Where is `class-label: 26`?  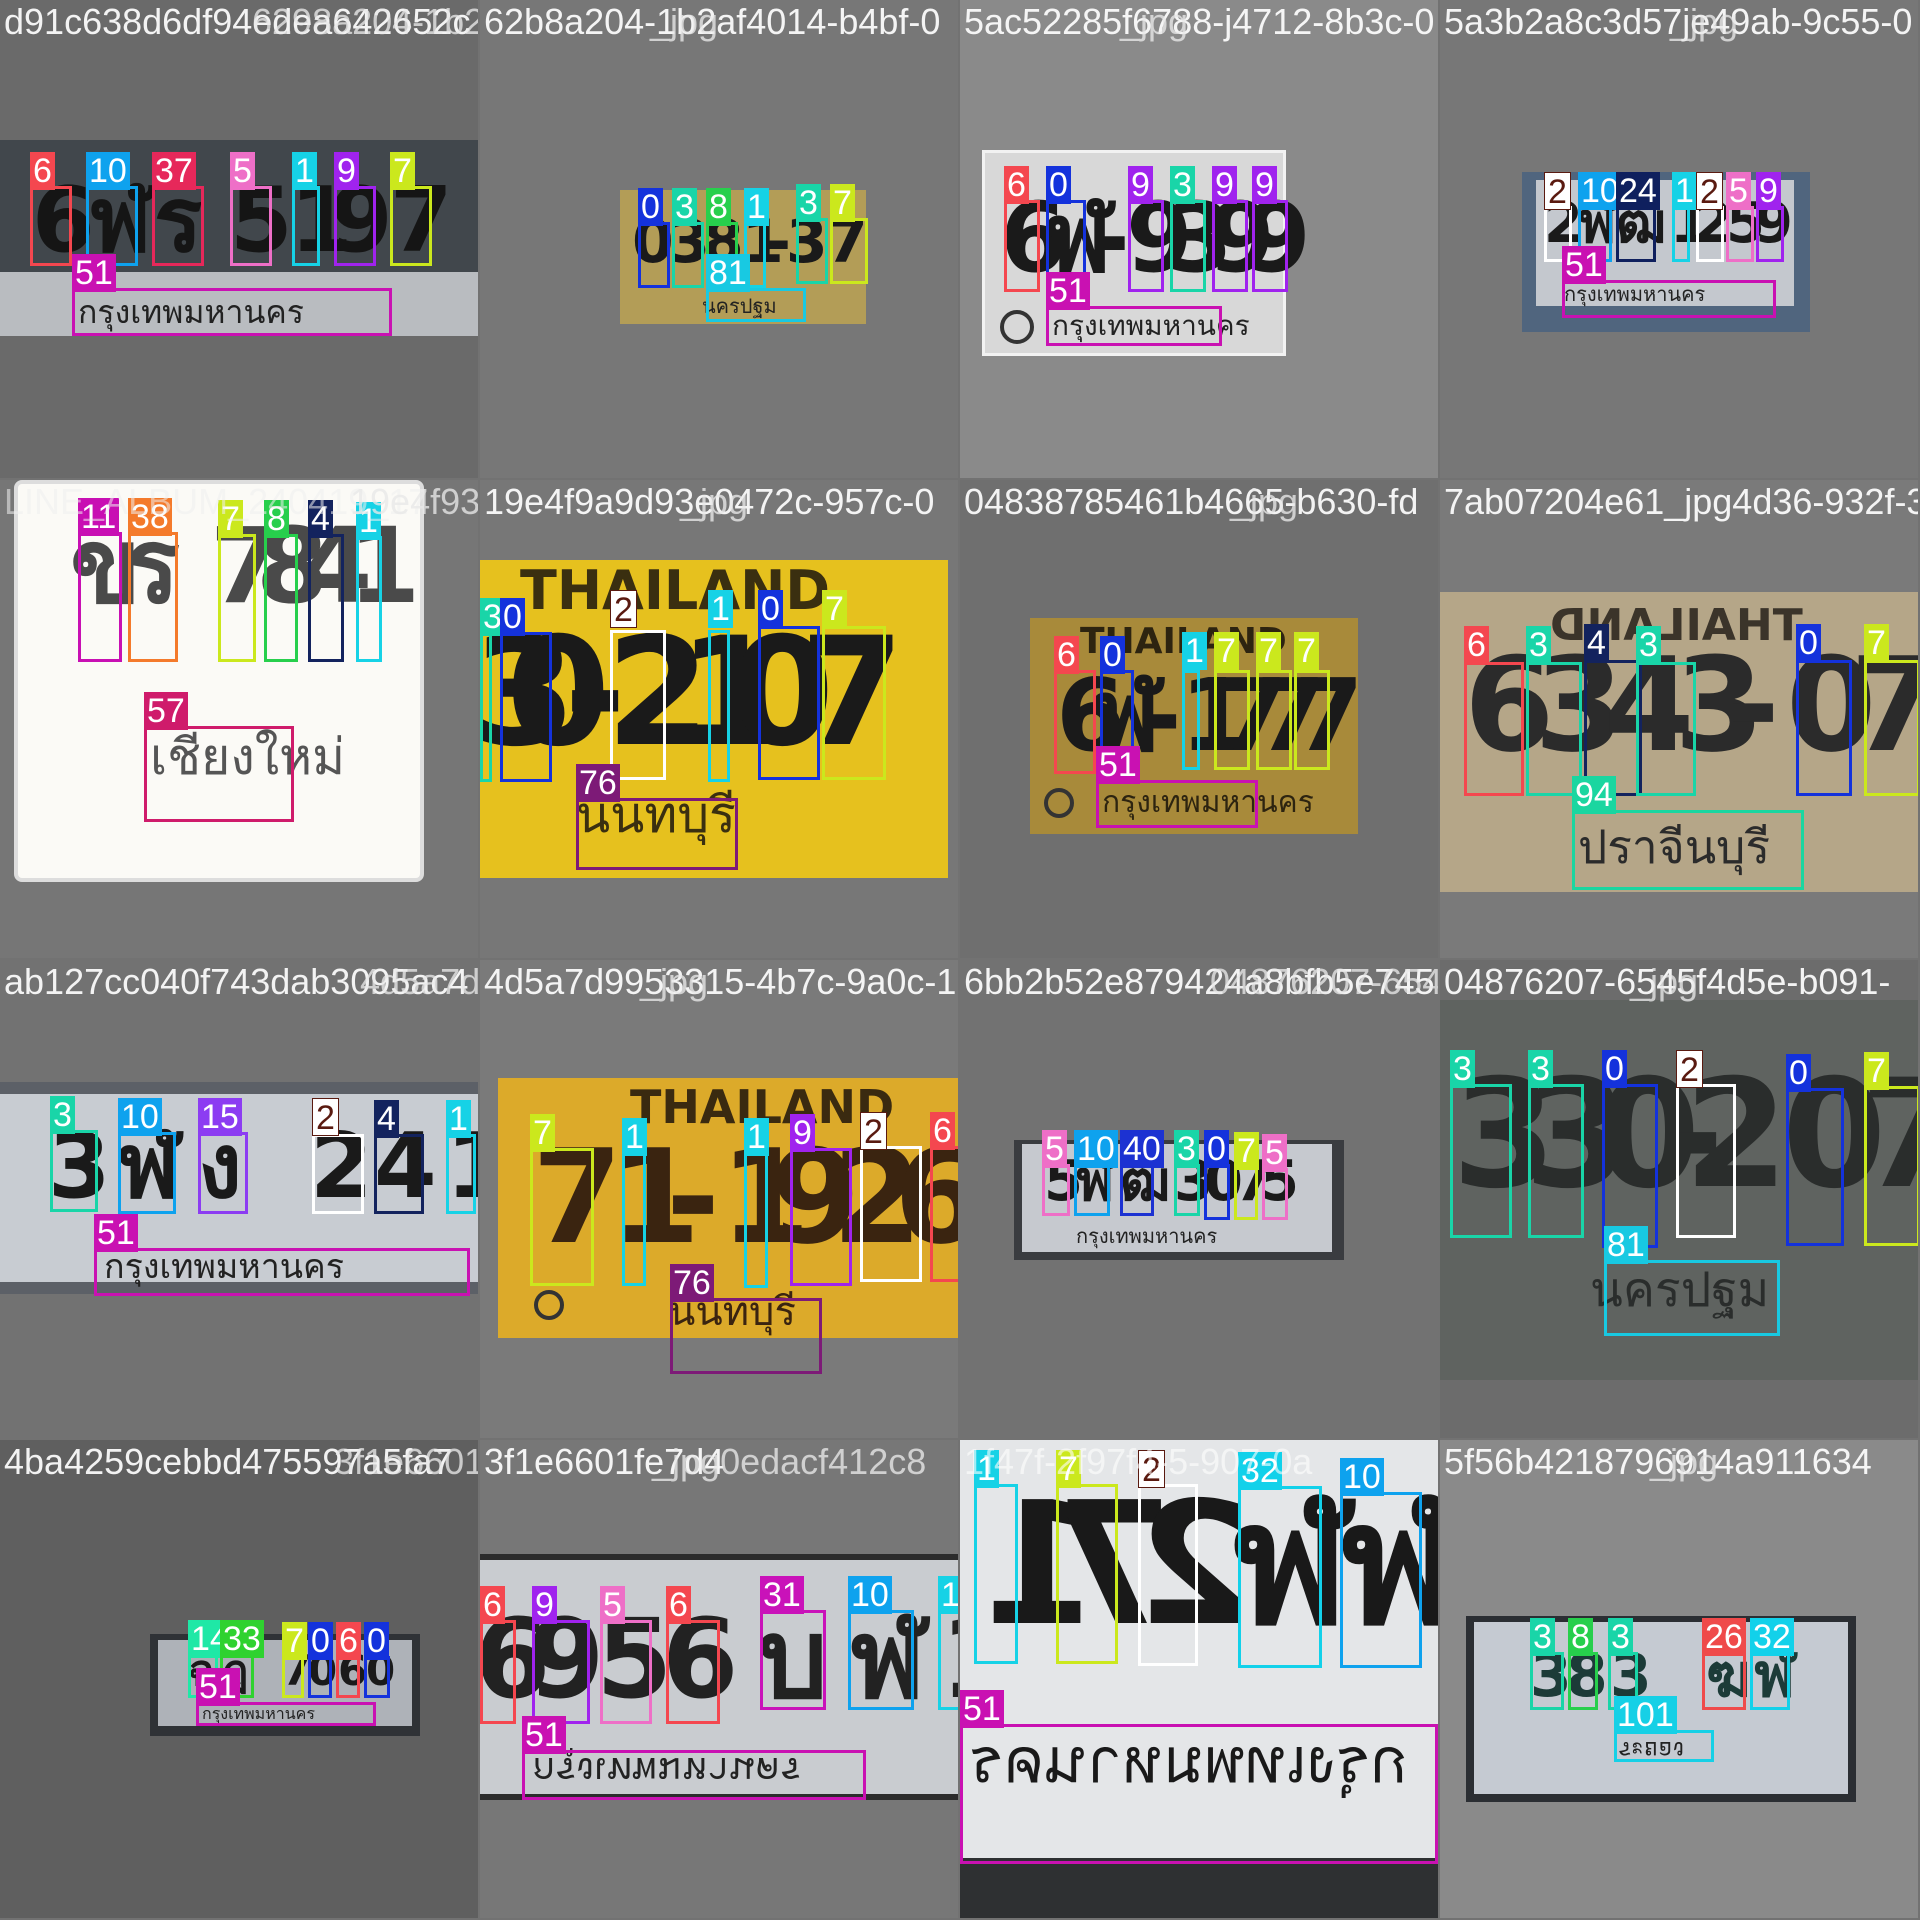
class-label: 26 is located at coordinates (1724, 1637).